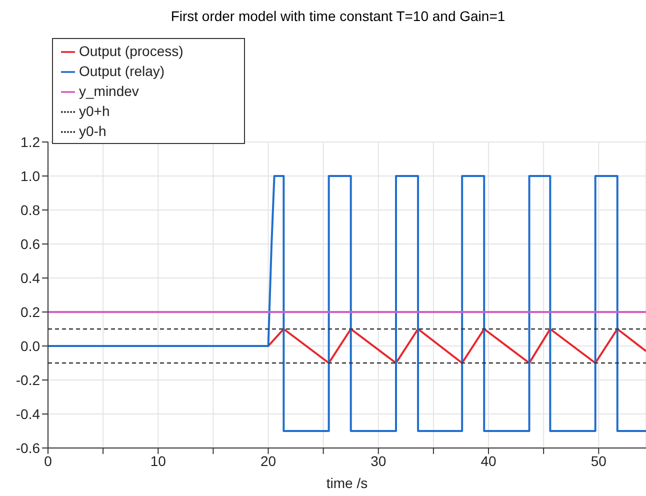  What do you see at coordinates (131, 51) in the screenshot?
I see `legend-label: Output (process)` at bounding box center [131, 51].